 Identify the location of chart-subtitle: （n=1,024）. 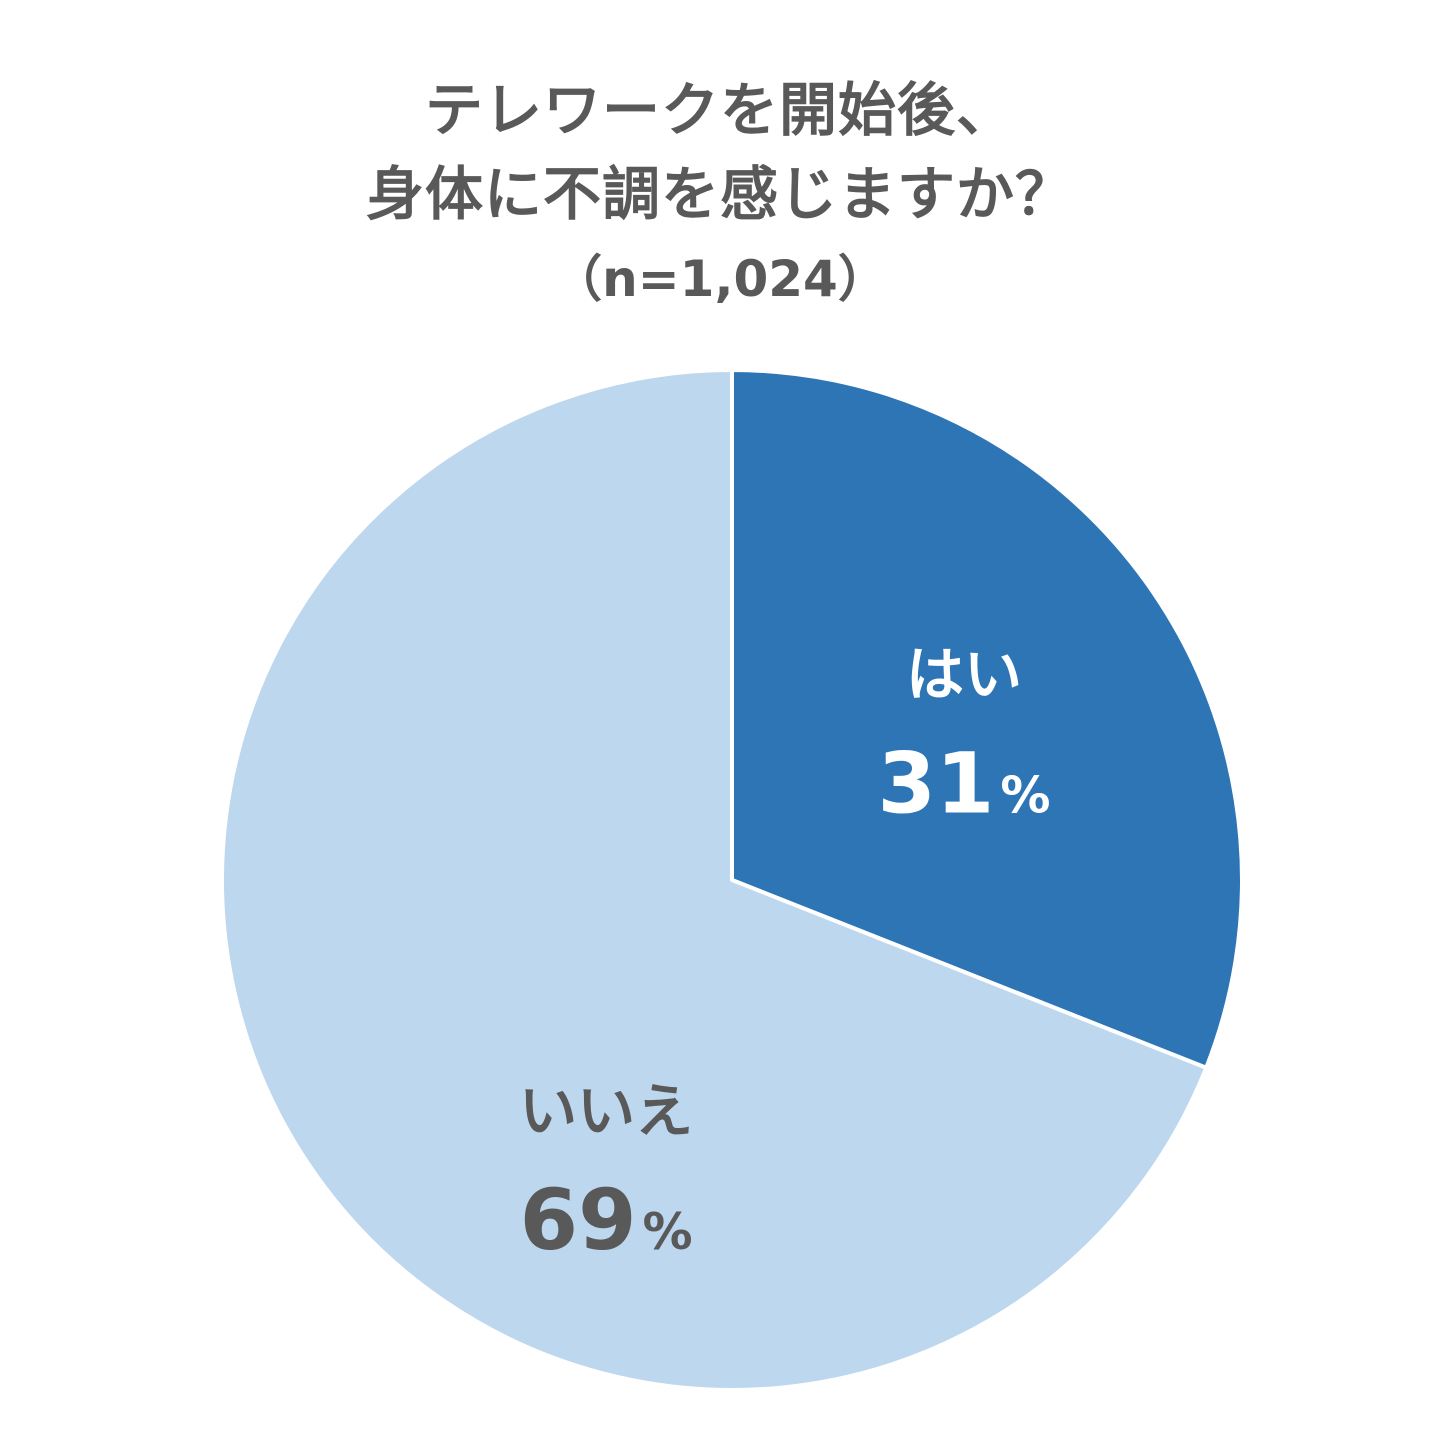
(720, 279).